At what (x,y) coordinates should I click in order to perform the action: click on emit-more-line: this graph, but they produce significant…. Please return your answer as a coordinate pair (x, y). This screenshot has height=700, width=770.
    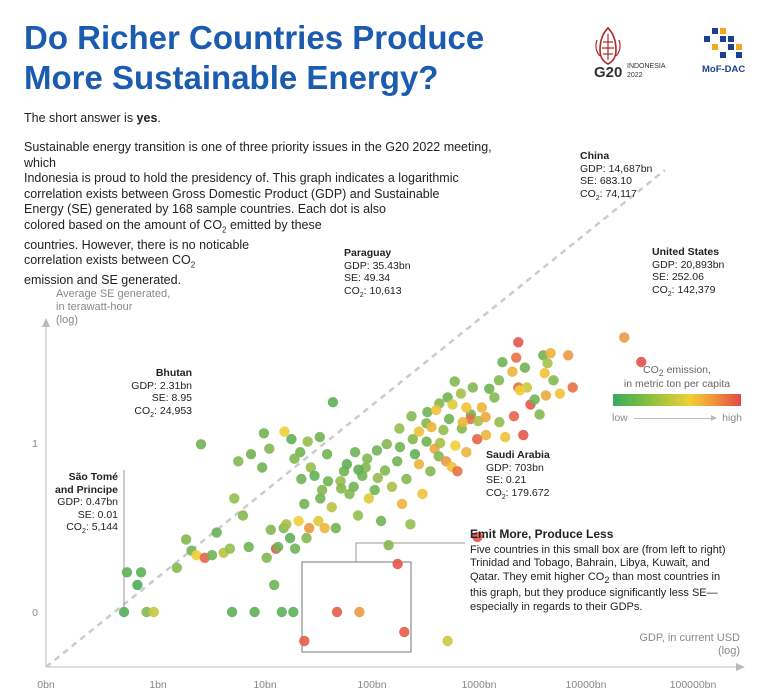
    Looking at the image, I should click on (594, 593).